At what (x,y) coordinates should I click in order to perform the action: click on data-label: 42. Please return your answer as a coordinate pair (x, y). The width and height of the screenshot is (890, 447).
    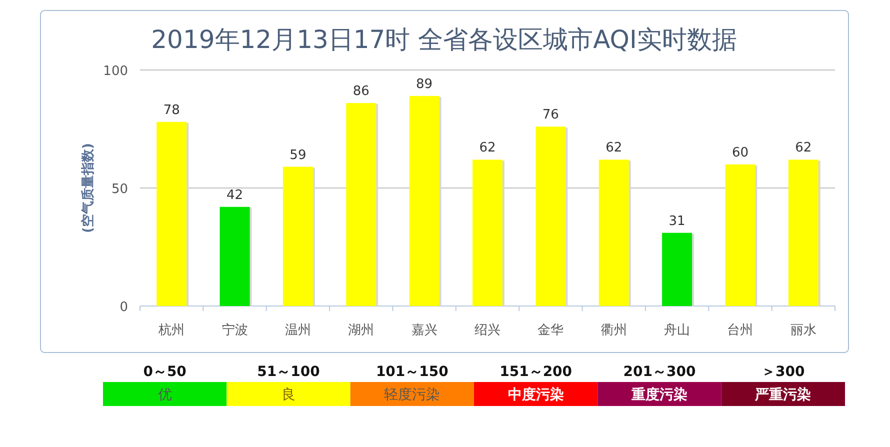
    Looking at the image, I should click on (235, 195).